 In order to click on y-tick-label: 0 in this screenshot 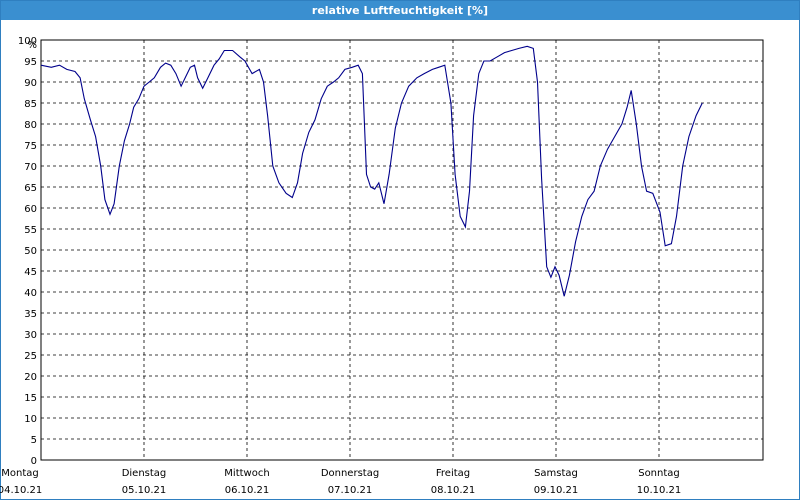, I will do `click(34, 461)`.